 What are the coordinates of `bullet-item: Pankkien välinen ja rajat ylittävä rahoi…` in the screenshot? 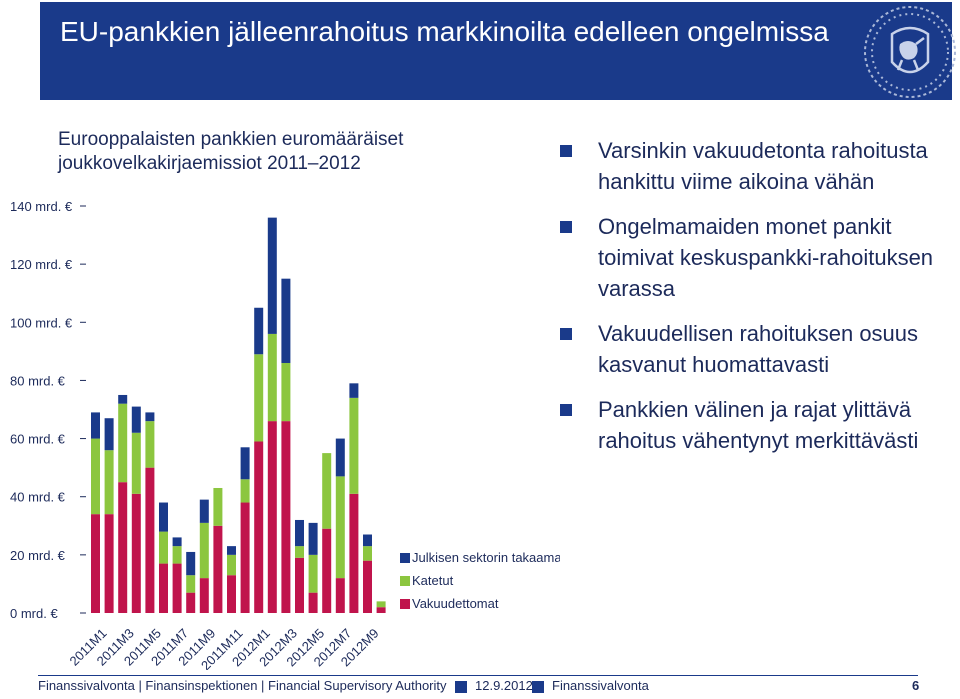 It's located at (757, 425).